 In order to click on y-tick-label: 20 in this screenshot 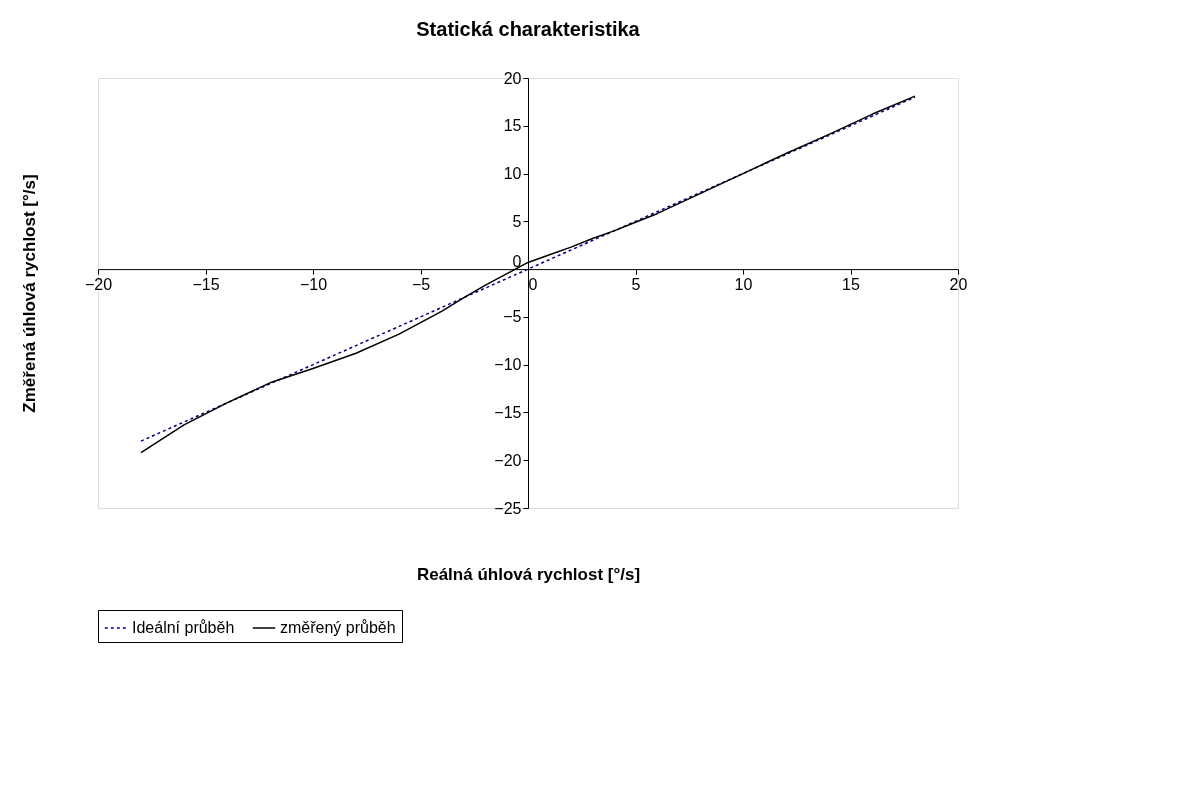, I will do `click(512, 78)`.